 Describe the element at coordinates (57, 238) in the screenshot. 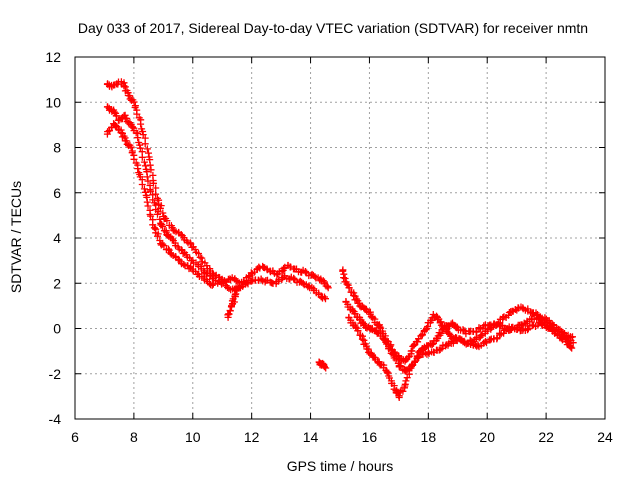

I see `y-tick-label: 4` at that location.